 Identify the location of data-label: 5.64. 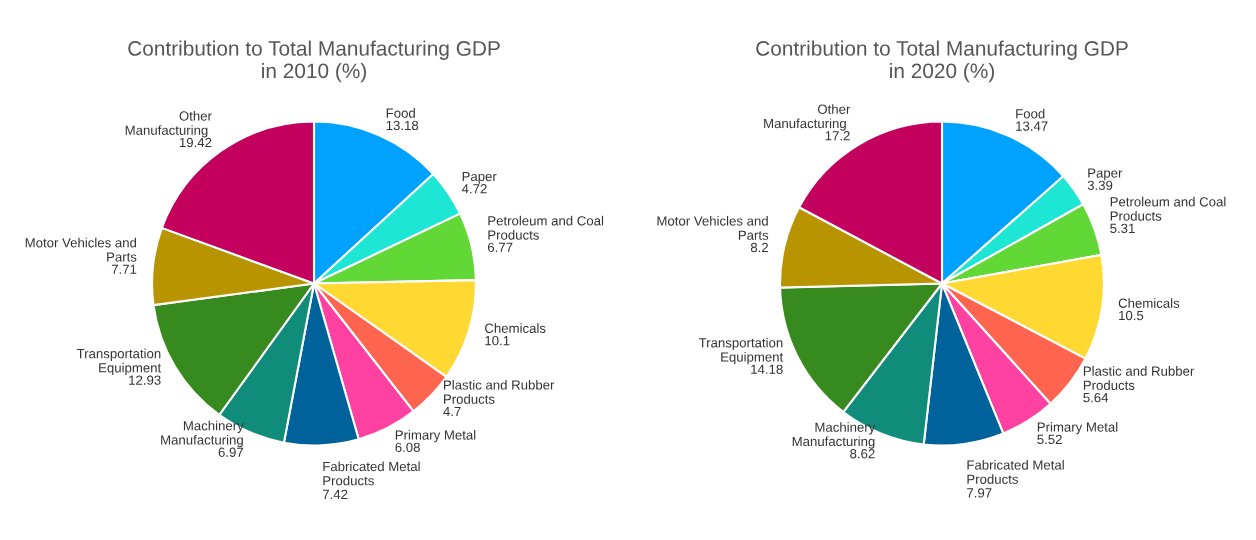
(1096, 397).